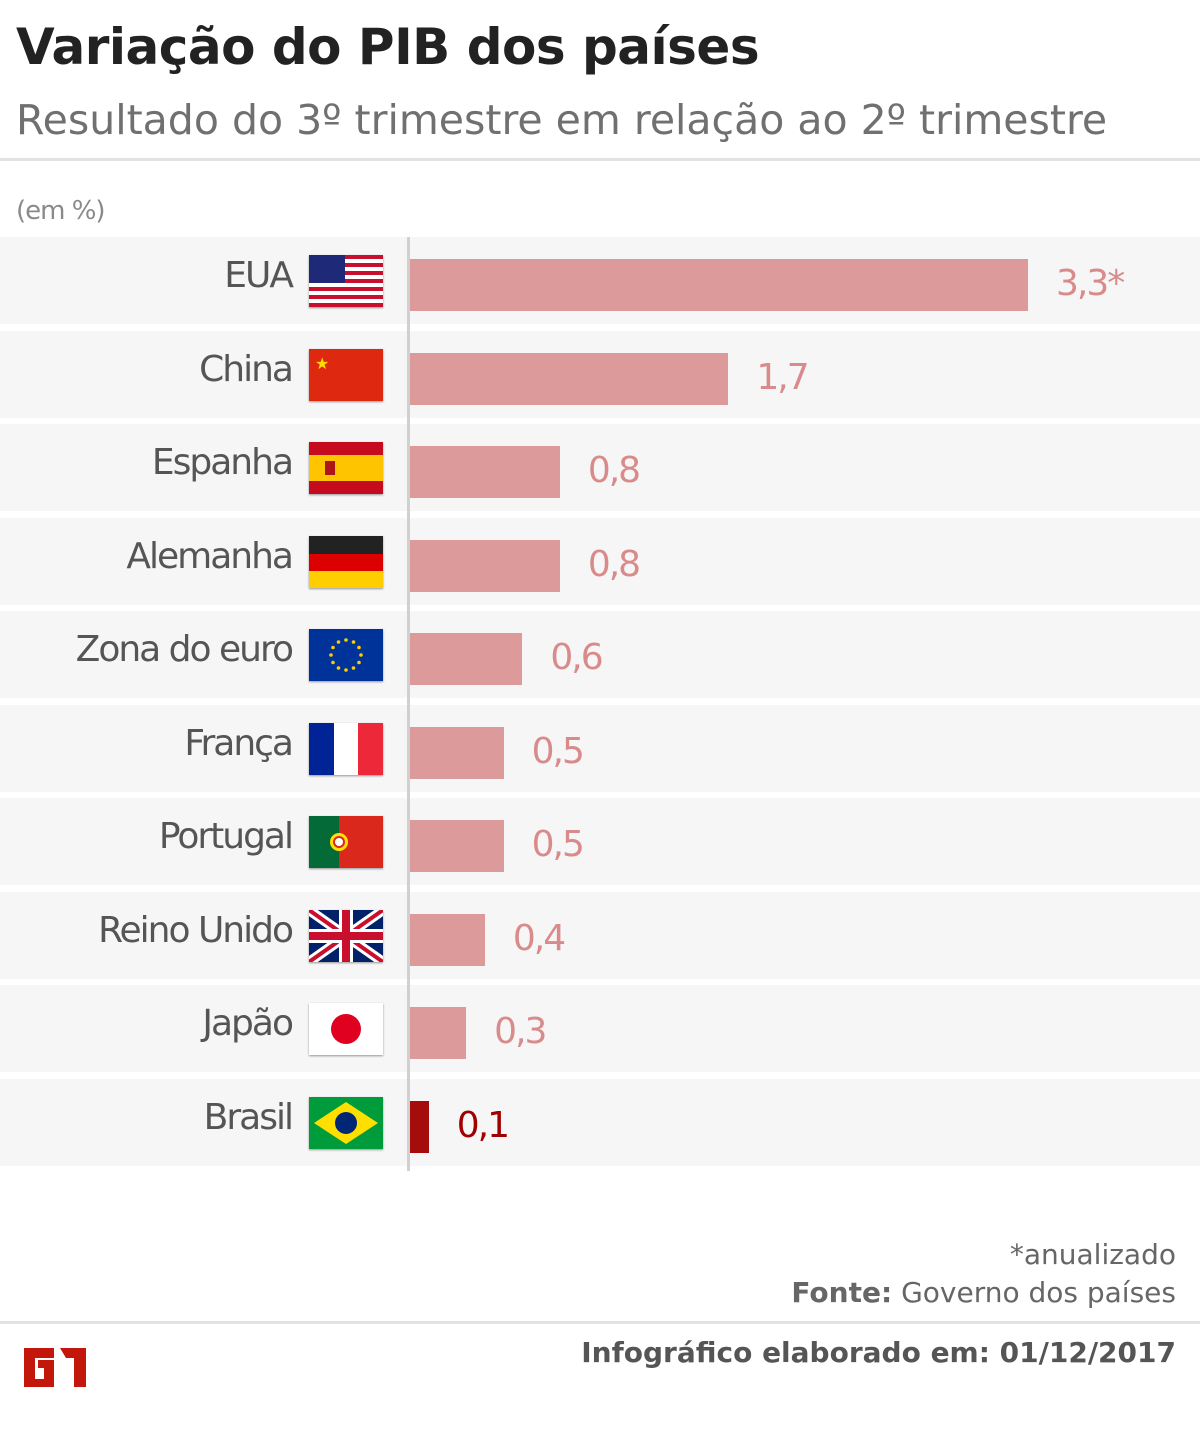 The height and width of the screenshot is (1442, 1200). I want to click on chart-row: EUA 3,3*, so click(600, 280).